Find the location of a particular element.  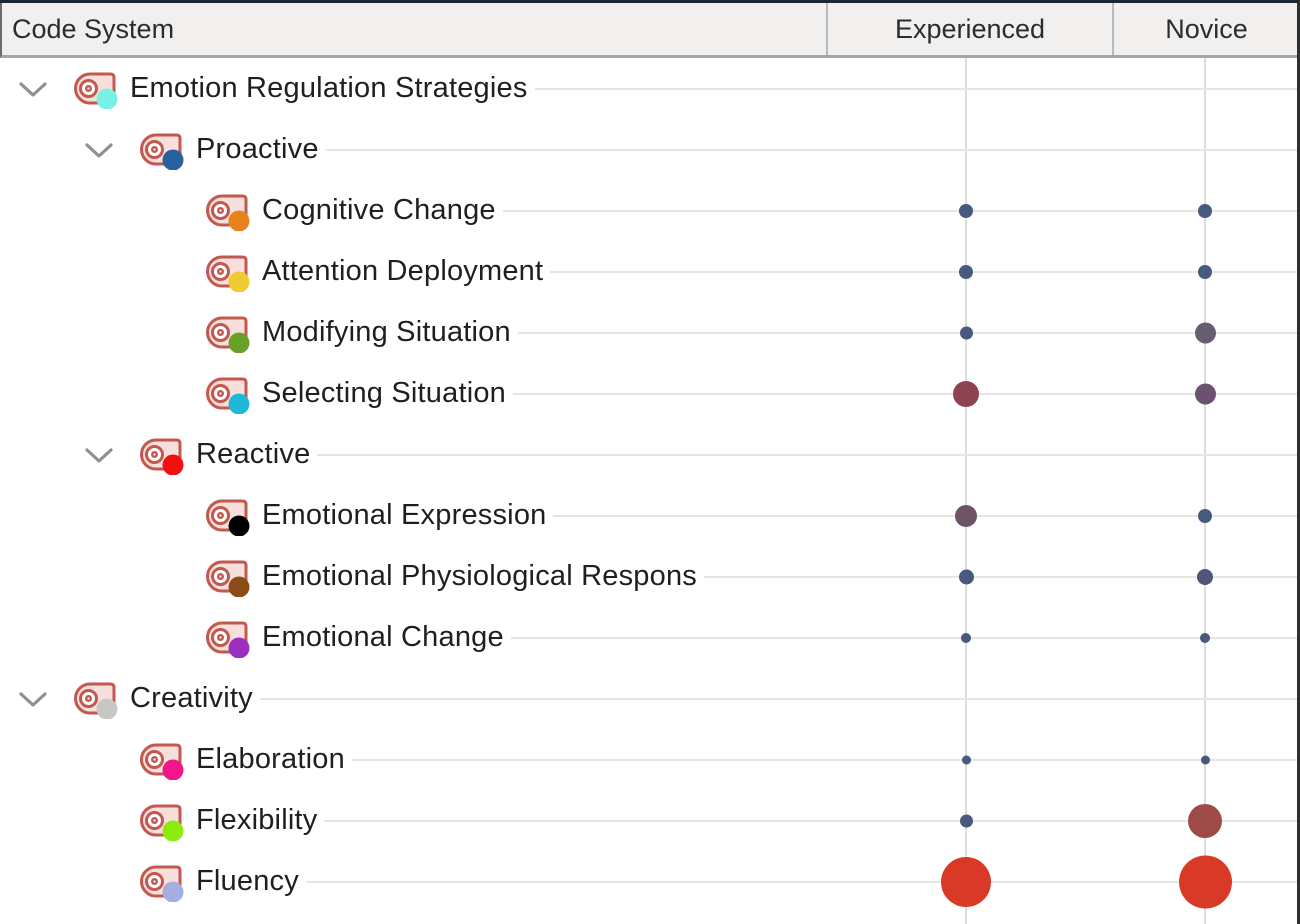

tree-row: Proactive is located at coordinates (648, 149).